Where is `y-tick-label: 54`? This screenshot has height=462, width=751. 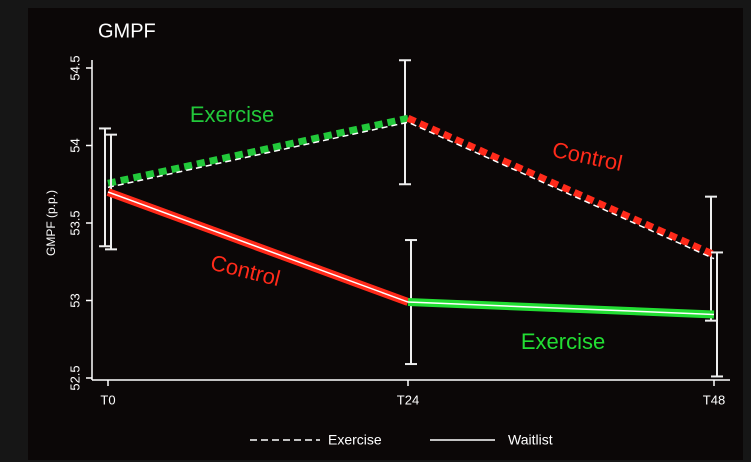
y-tick-label: 54 is located at coordinates (74, 145).